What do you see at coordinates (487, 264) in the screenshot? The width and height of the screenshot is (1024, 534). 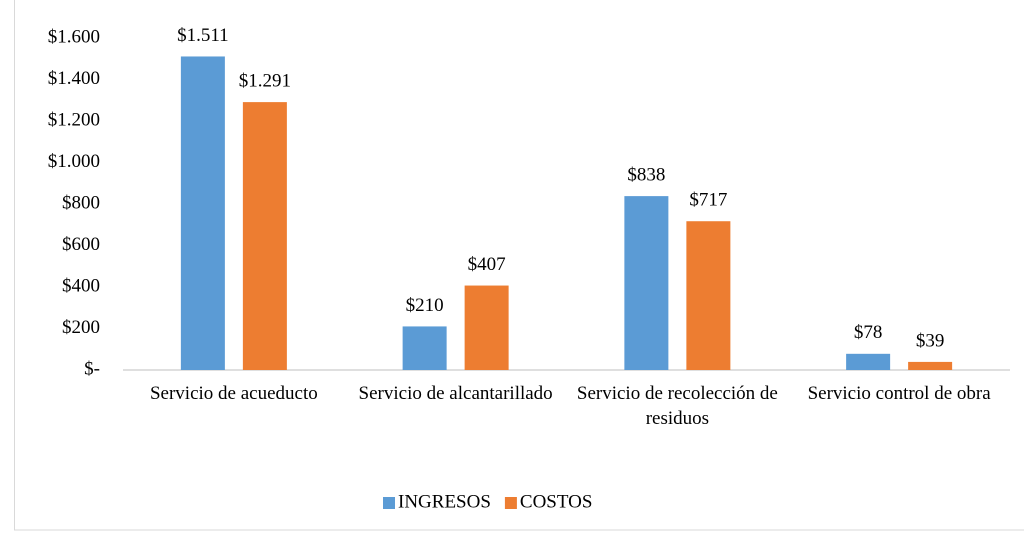 I see `data-label: $407` at bounding box center [487, 264].